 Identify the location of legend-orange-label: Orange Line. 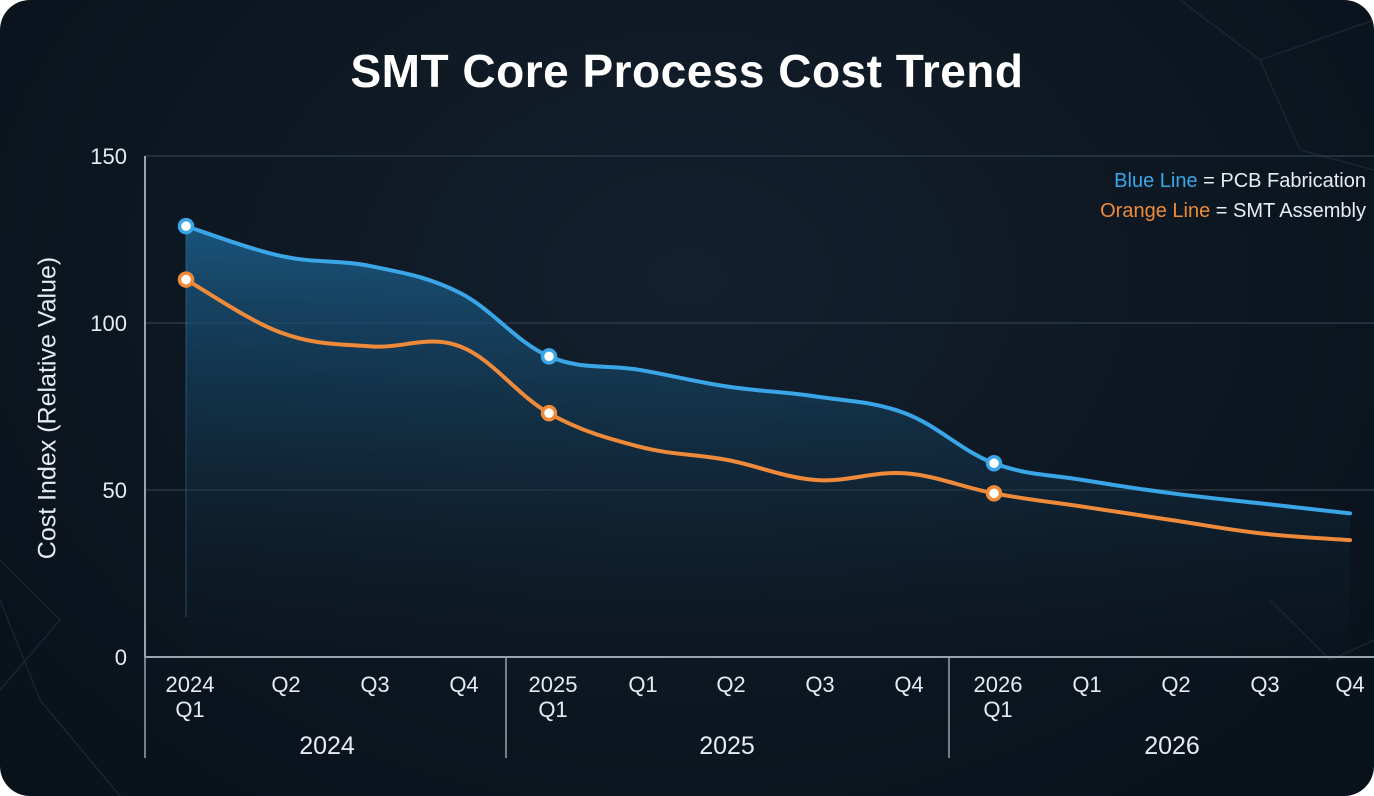
(1155, 211).